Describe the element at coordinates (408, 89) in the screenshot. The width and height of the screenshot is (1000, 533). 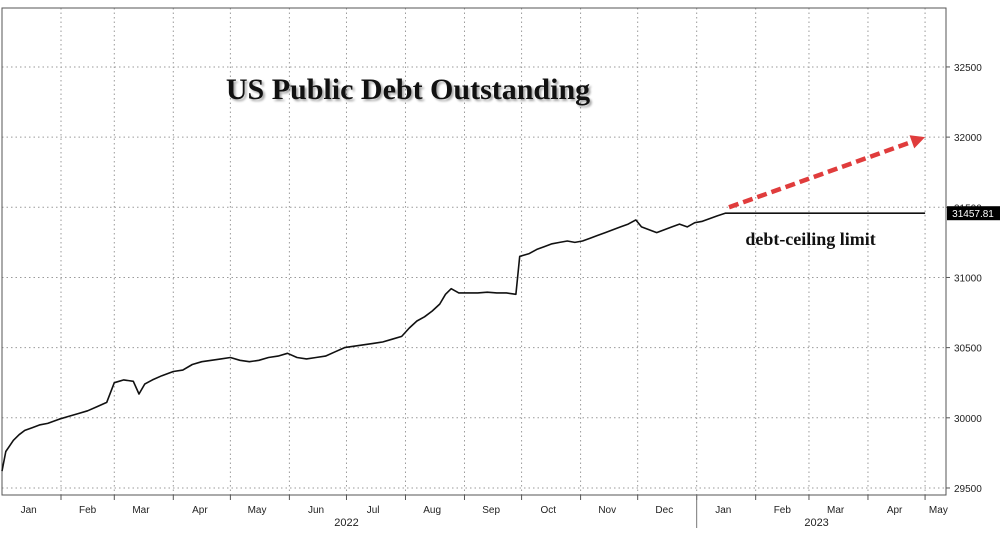
I see `chart-title: US Public Debt Outstanding` at that location.